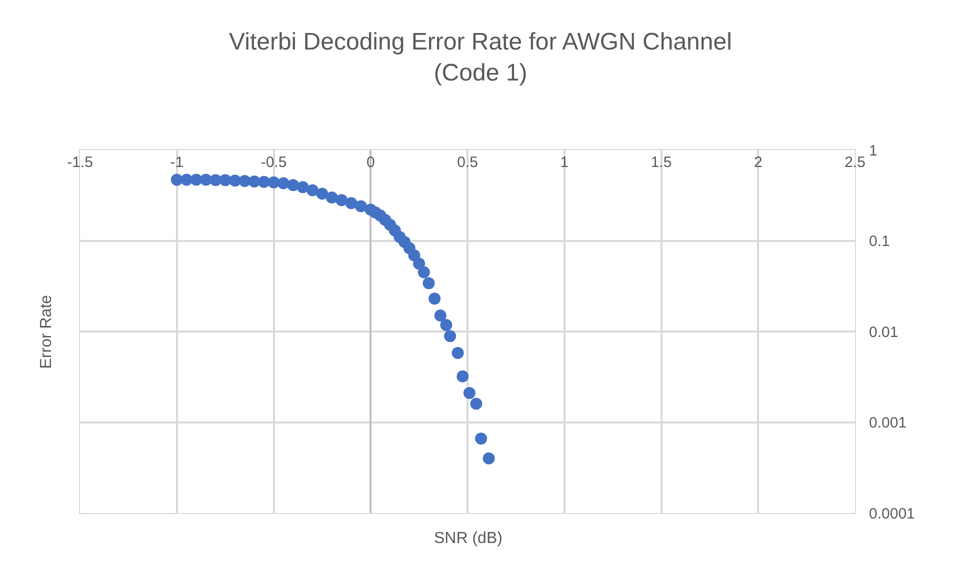 Image resolution: width=961 pixels, height=580 pixels. What do you see at coordinates (758, 162) in the screenshot?
I see `x-tick-label: 2` at bounding box center [758, 162].